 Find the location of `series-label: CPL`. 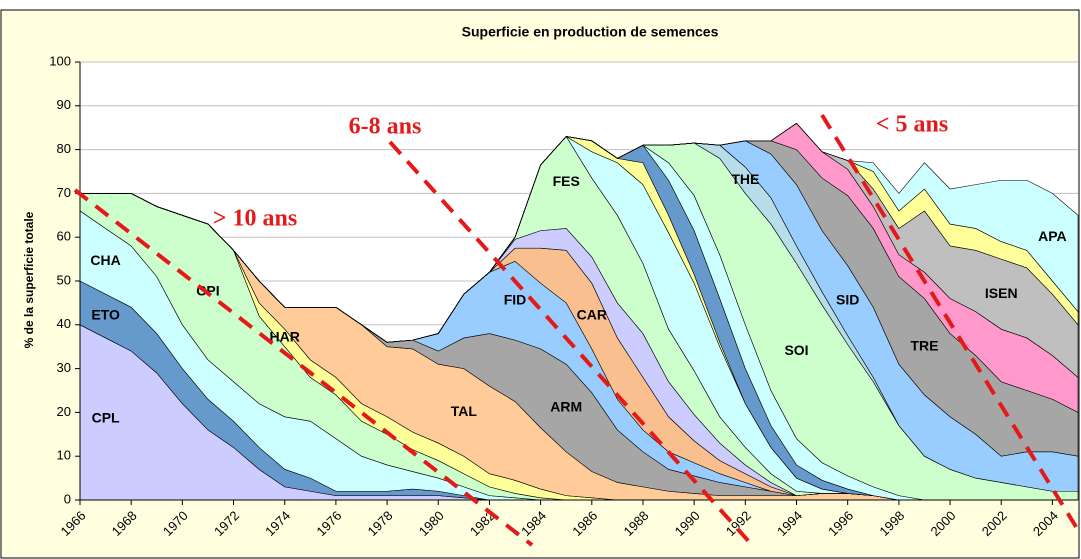

series-label: CPL is located at coordinates (106, 418).